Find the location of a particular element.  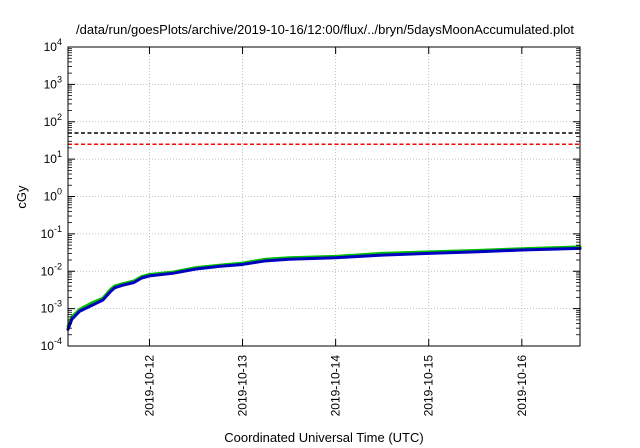

y-tick-label: 10⁰ is located at coordinates (53, 195).